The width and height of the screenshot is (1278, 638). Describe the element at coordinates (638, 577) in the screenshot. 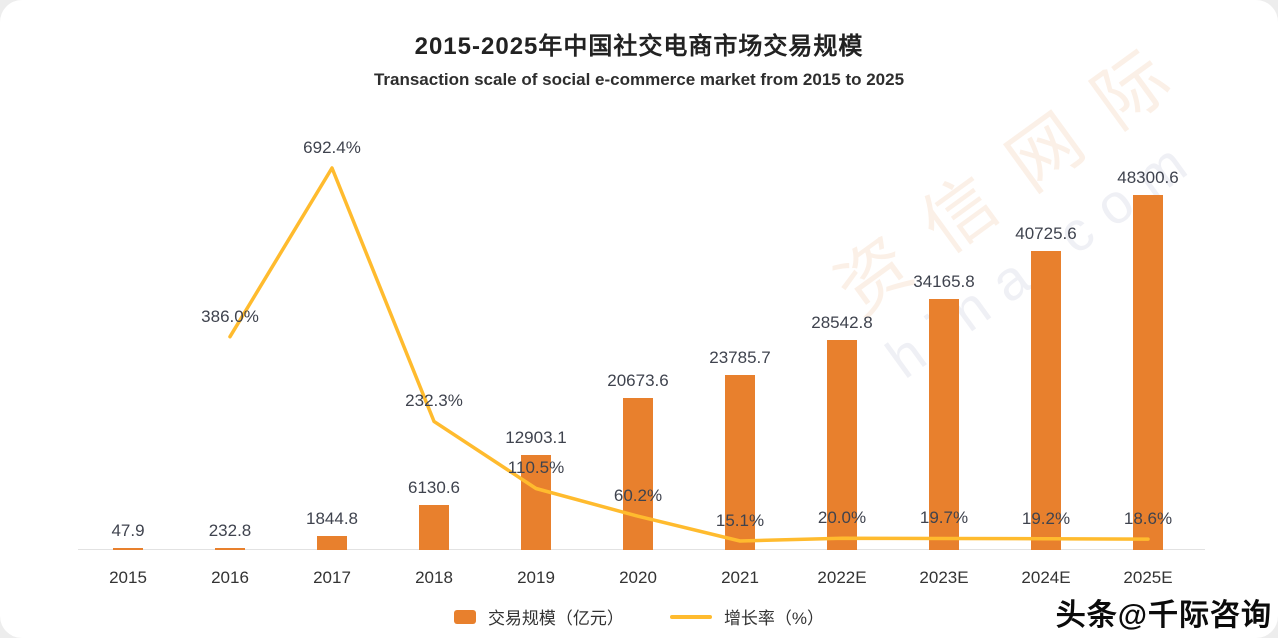

I see `x-axis-label: 2020` at that location.